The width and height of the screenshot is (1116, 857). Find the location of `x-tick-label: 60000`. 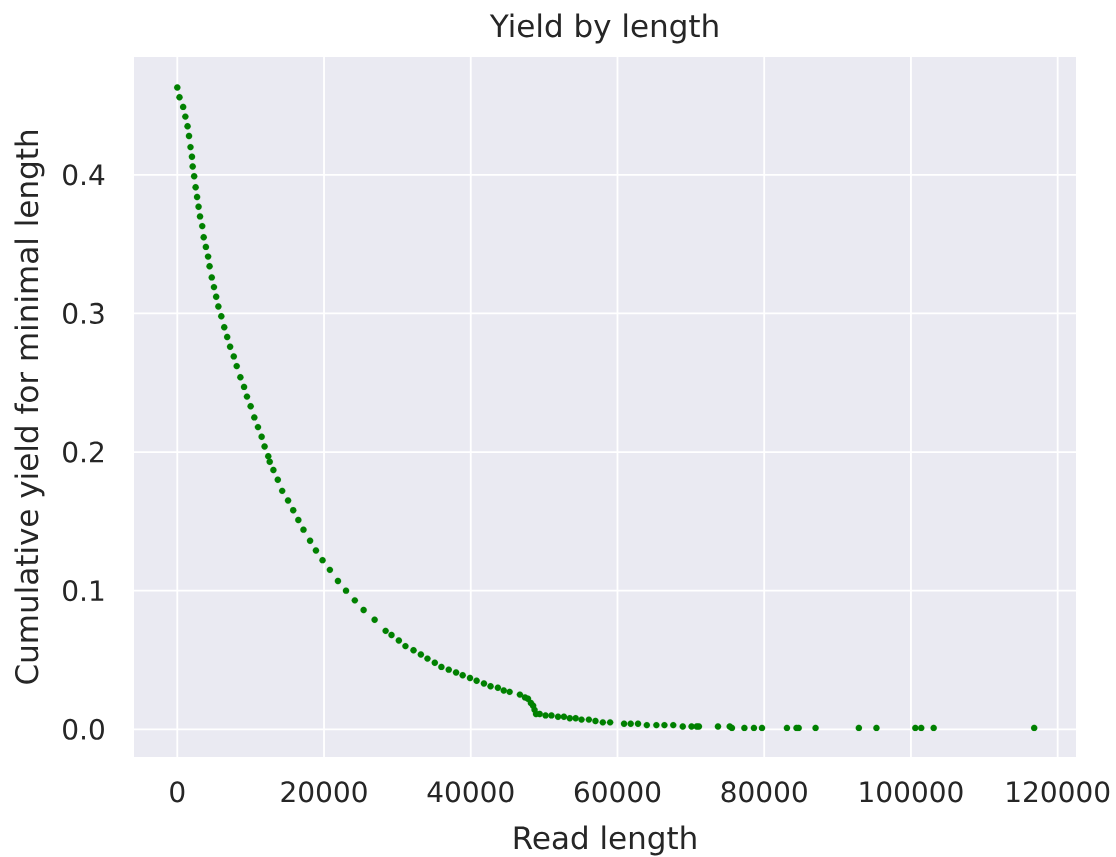

x-tick-label: 60000 is located at coordinates (617, 792).